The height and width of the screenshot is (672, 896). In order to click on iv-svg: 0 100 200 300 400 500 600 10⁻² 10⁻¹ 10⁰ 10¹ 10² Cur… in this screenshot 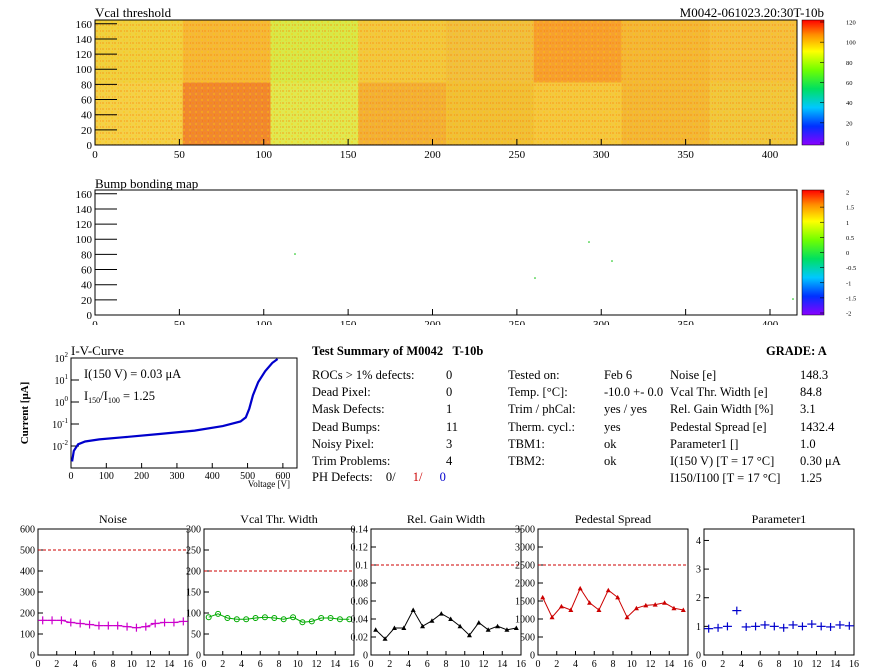, I will do `click(158, 420)`.